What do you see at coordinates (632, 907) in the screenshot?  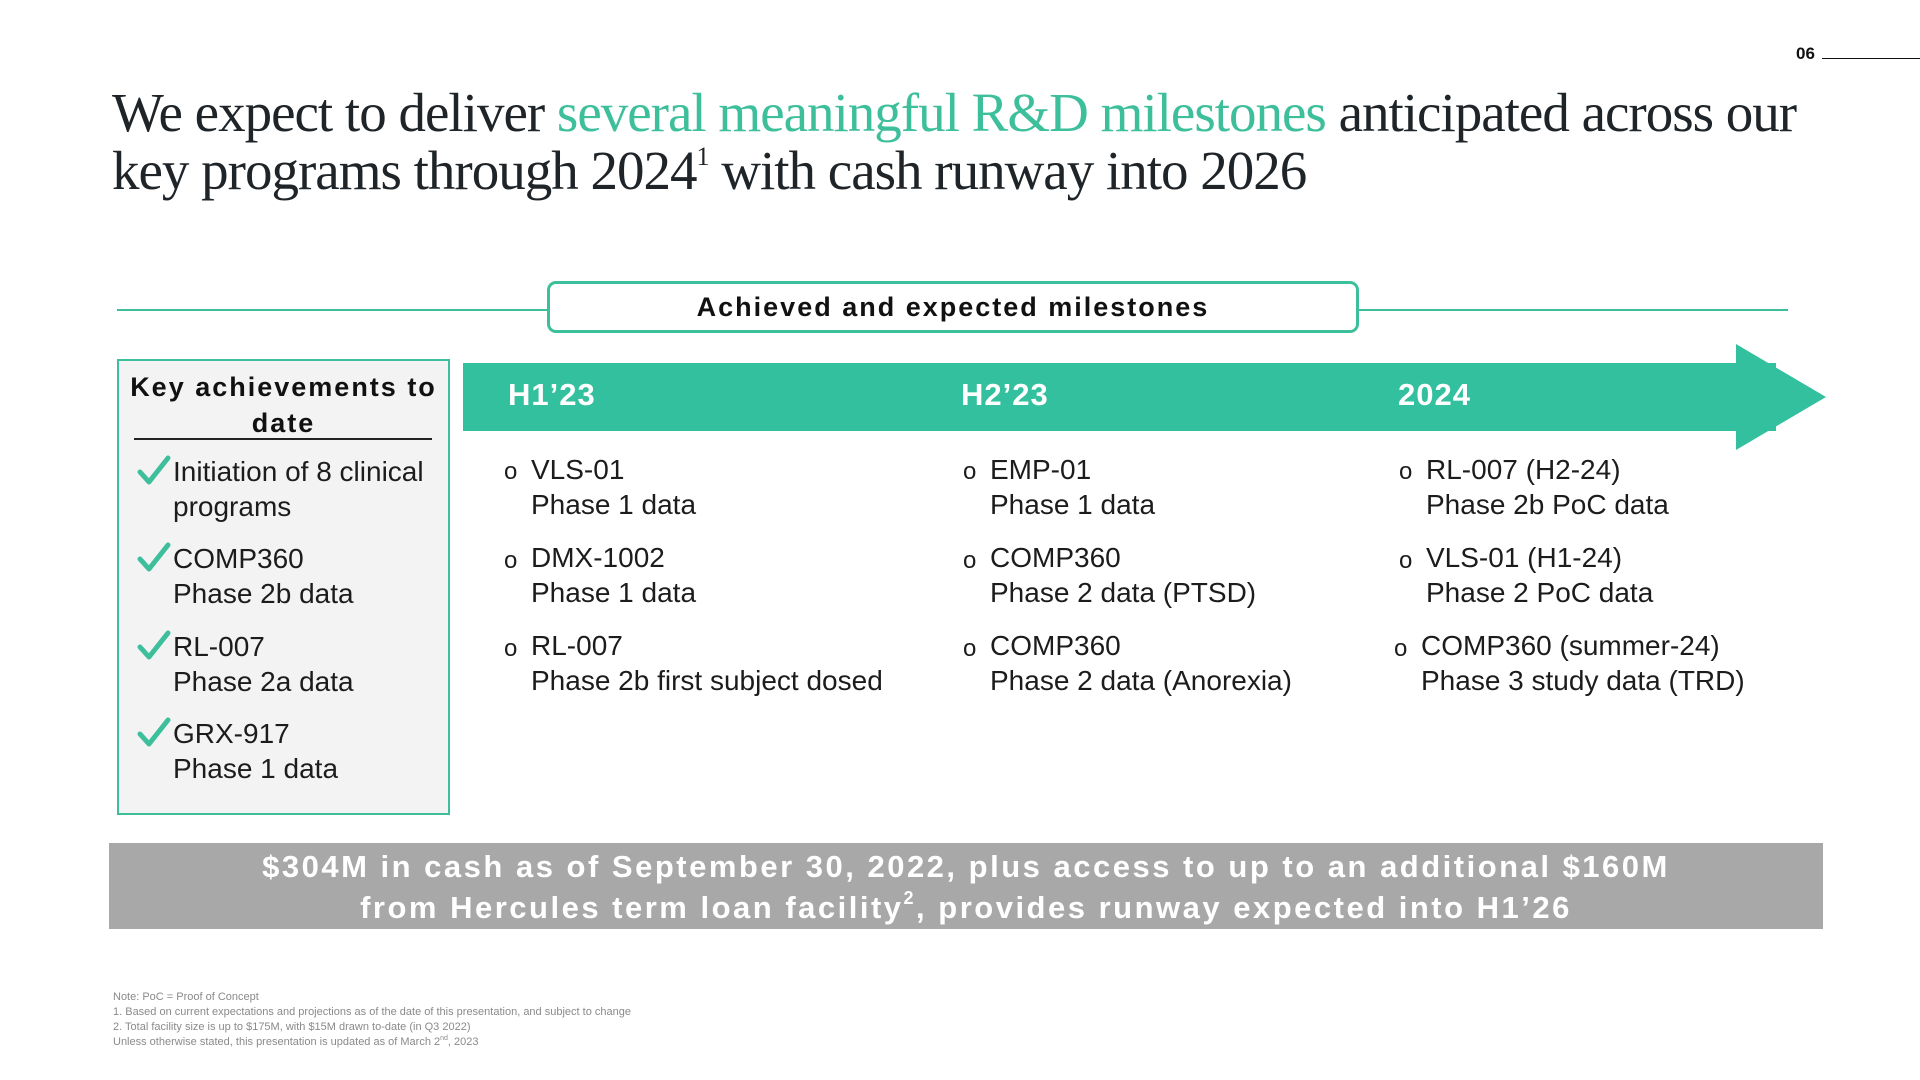 I see `banner-line-2-text: from Hercules term loan facility` at bounding box center [632, 907].